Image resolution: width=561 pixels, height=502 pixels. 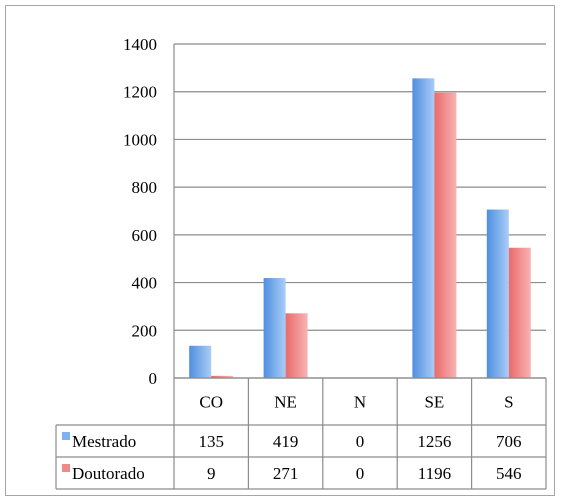 What do you see at coordinates (497, 293) in the screenshot?
I see `bar-mestrado-s` at bounding box center [497, 293].